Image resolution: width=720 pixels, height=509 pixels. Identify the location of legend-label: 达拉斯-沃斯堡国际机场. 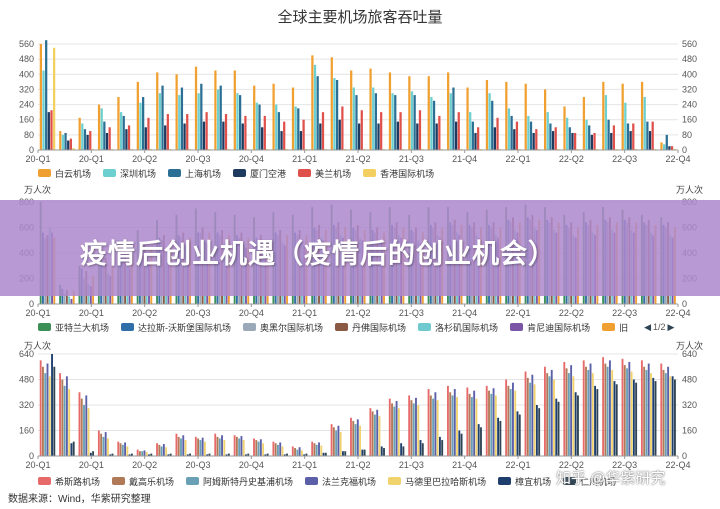
(185, 327).